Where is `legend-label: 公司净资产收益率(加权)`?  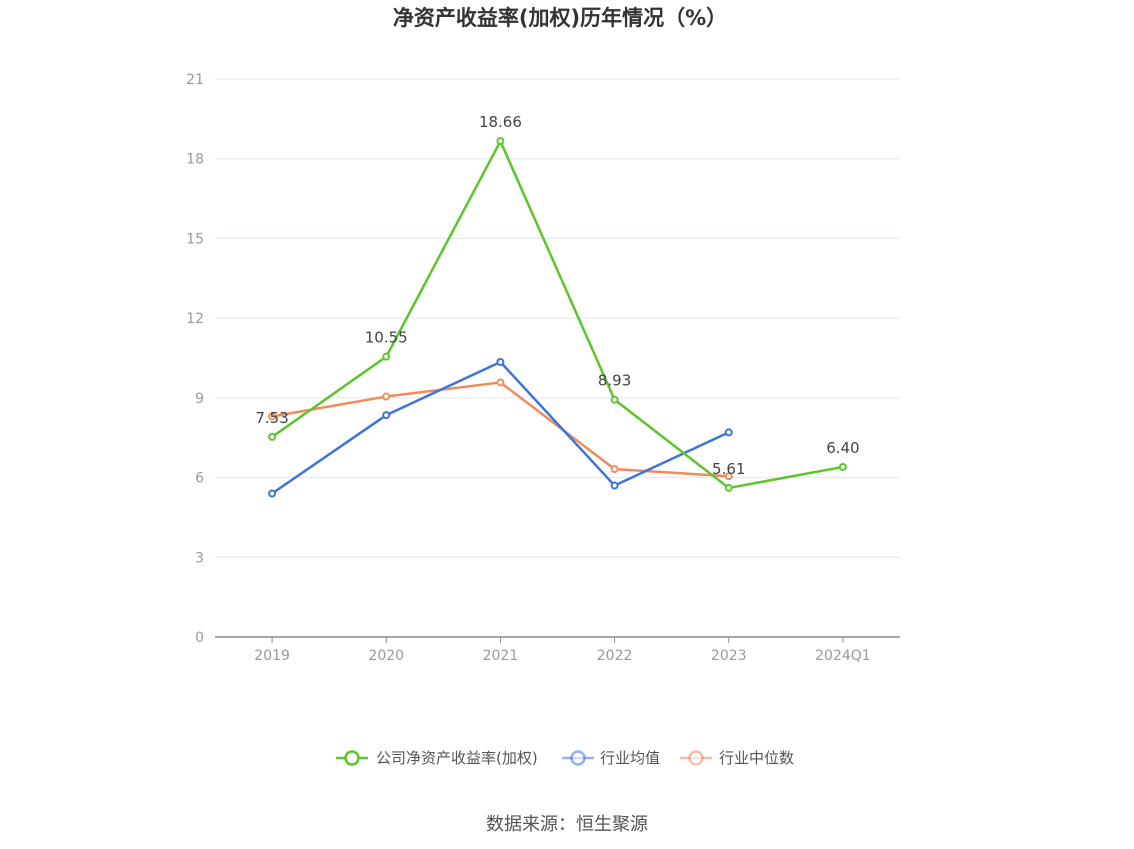
legend-label: 公司净资产收益率(加权) is located at coordinates (457, 758).